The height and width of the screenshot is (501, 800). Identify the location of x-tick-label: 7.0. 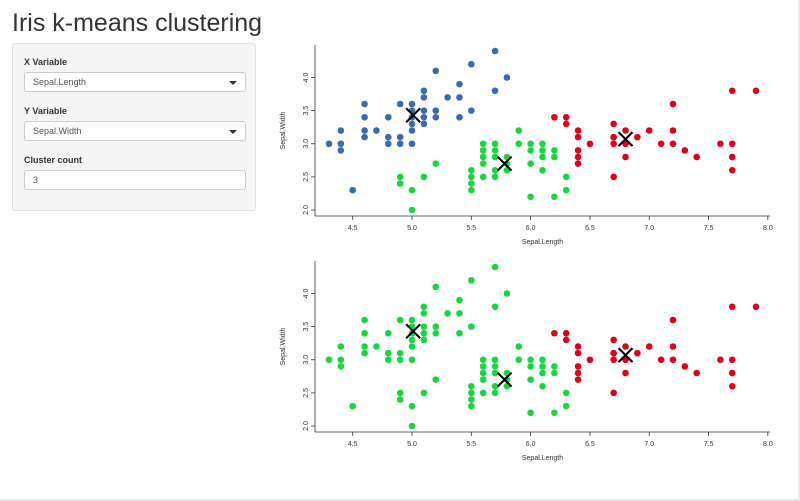
(649, 444).